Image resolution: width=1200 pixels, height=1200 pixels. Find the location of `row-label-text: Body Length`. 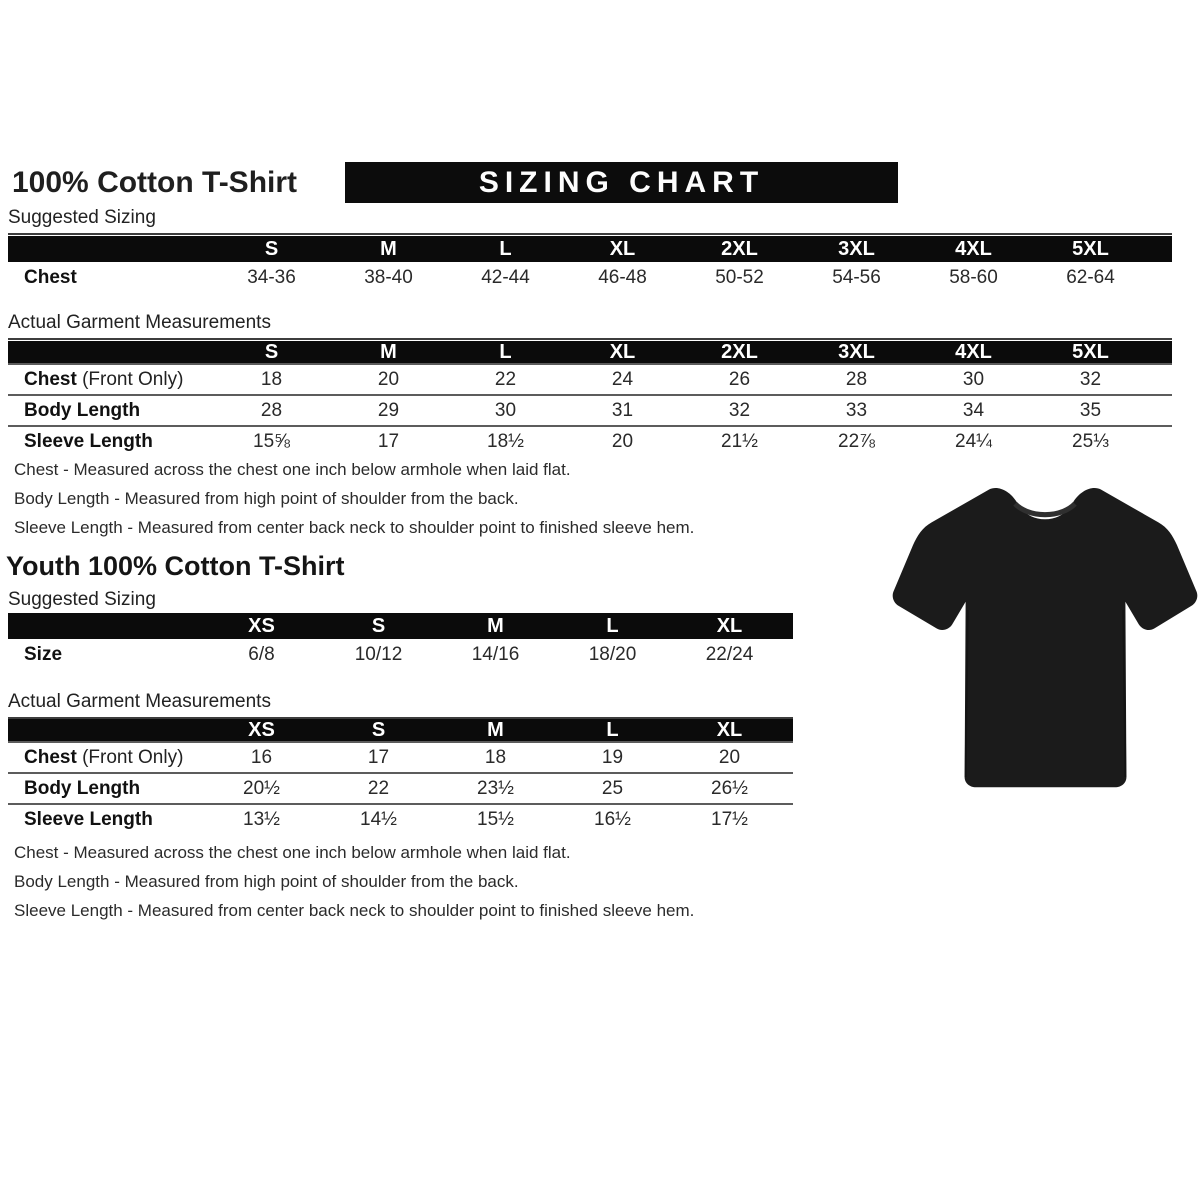

row-label-text: Body Length is located at coordinates (82, 410).